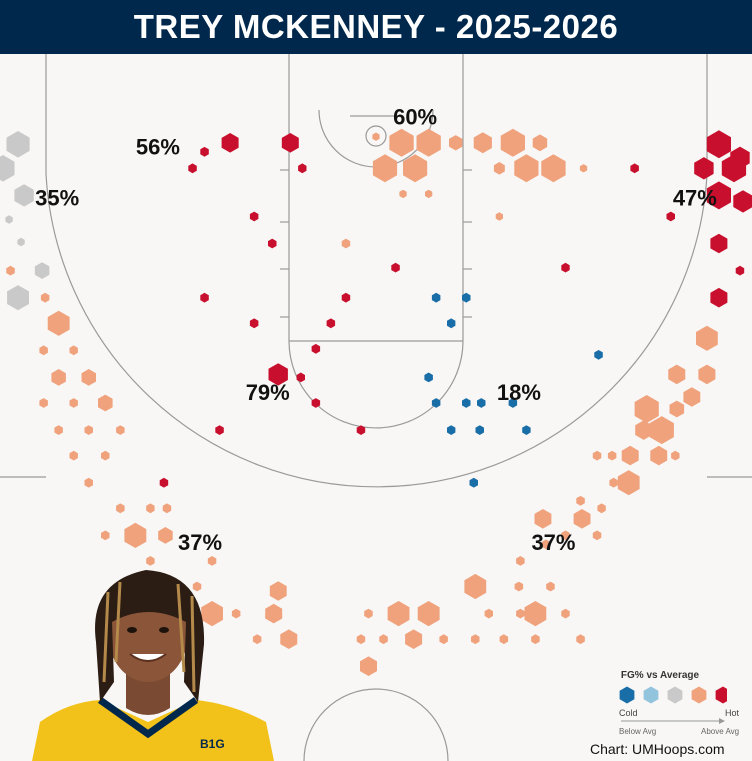 The width and height of the screenshot is (752, 761). Describe the element at coordinates (57, 198) in the screenshot. I see `zone-fg-label: 35%` at that location.